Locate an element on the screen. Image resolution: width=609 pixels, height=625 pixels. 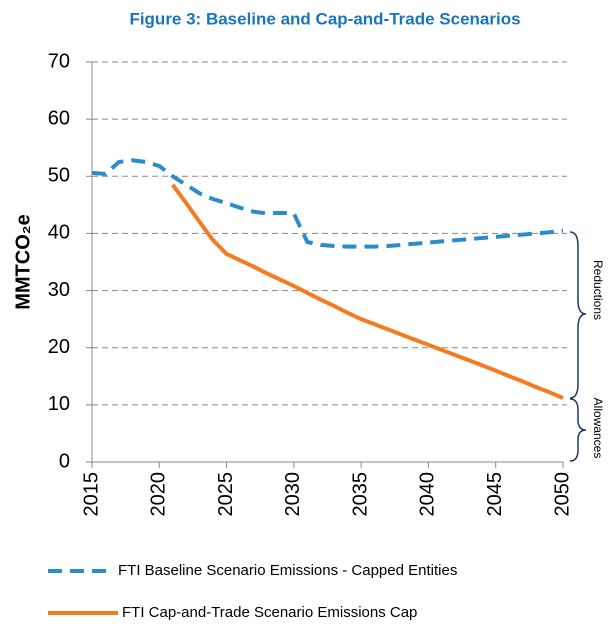
y-tick-label: 70 is located at coordinates (59, 61).